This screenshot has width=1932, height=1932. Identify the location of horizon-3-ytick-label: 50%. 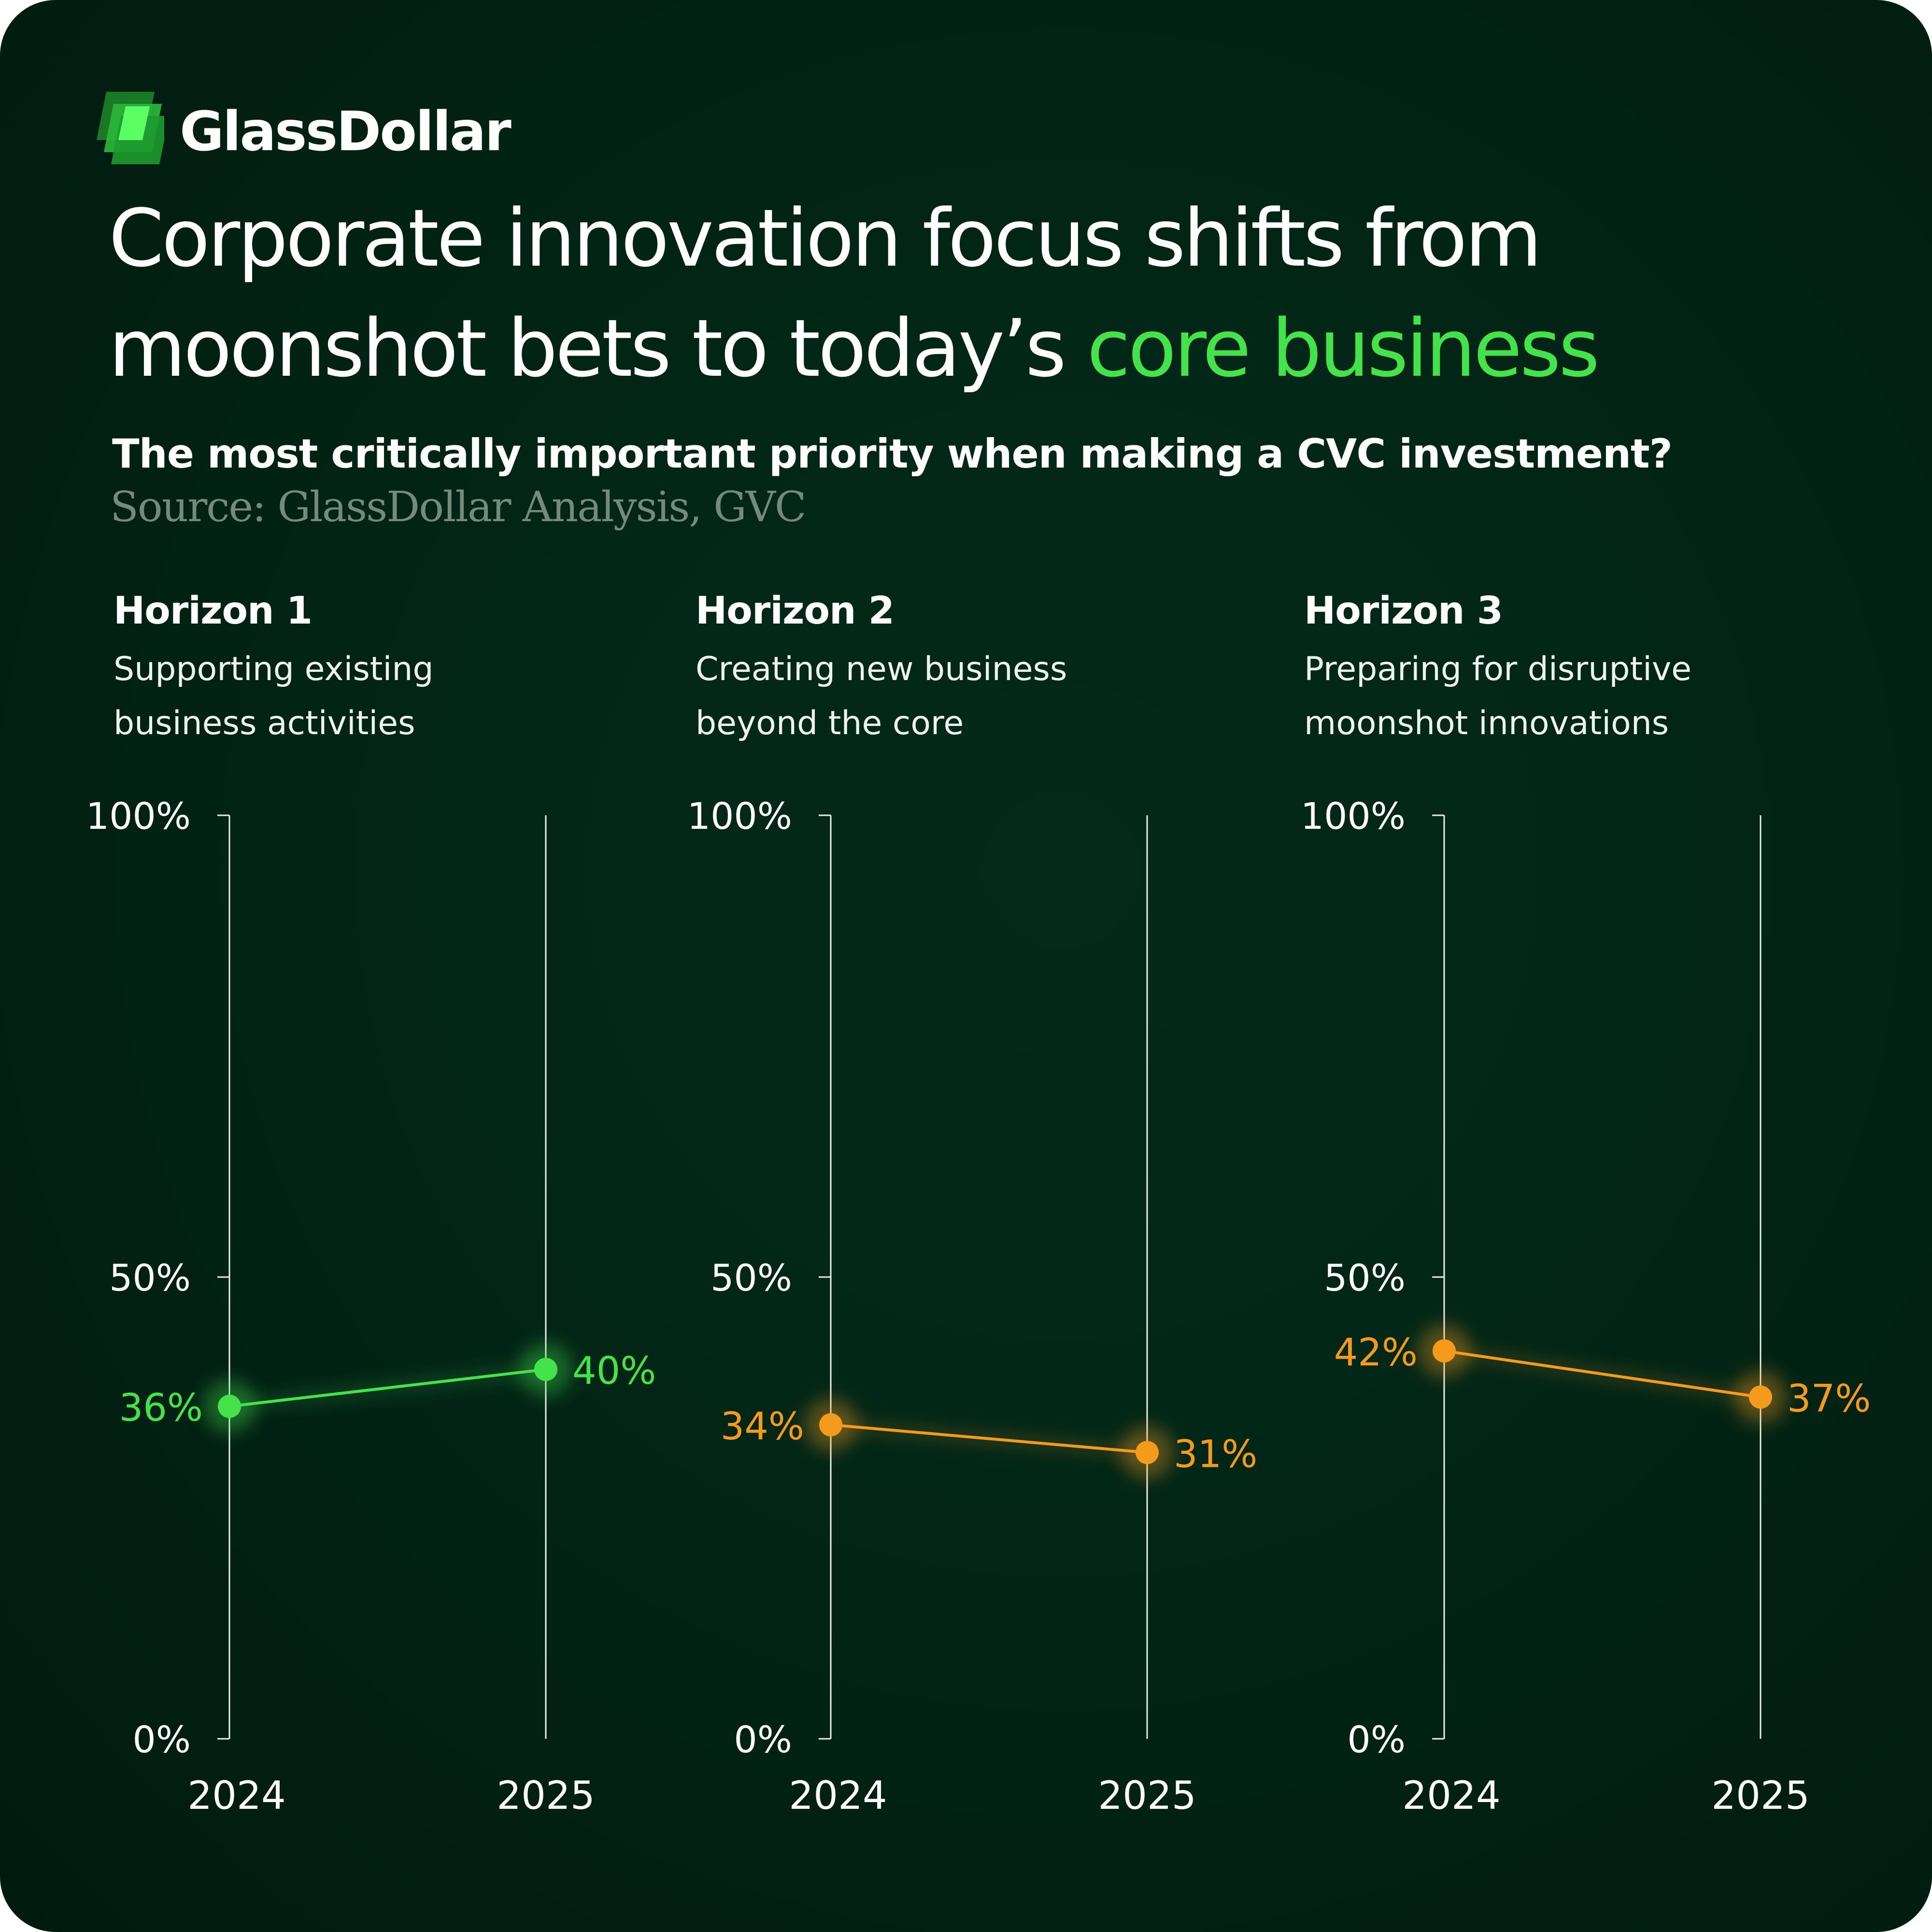
(1365, 1277).